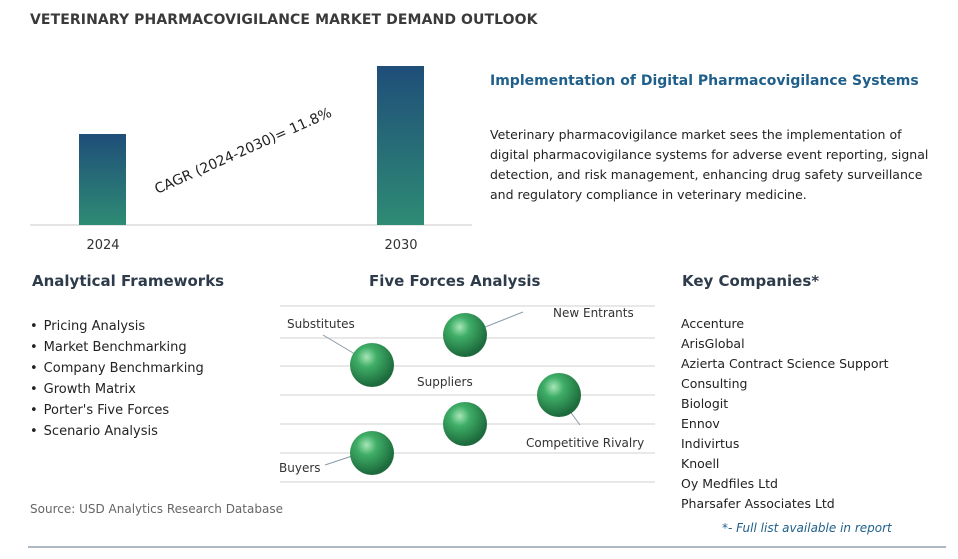  I want to click on sphere-new-entrants, so click(465, 335).